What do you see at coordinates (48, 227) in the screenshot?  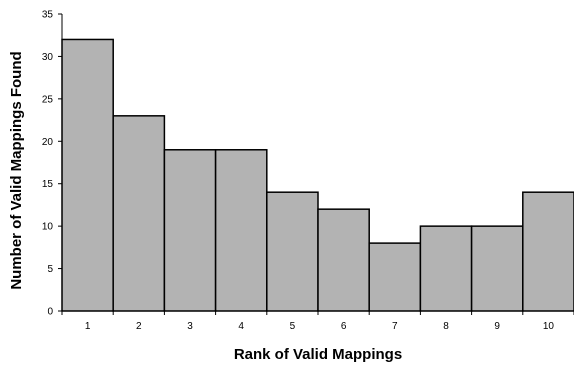 I see `y-tick-label-10: 10` at bounding box center [48, 227].